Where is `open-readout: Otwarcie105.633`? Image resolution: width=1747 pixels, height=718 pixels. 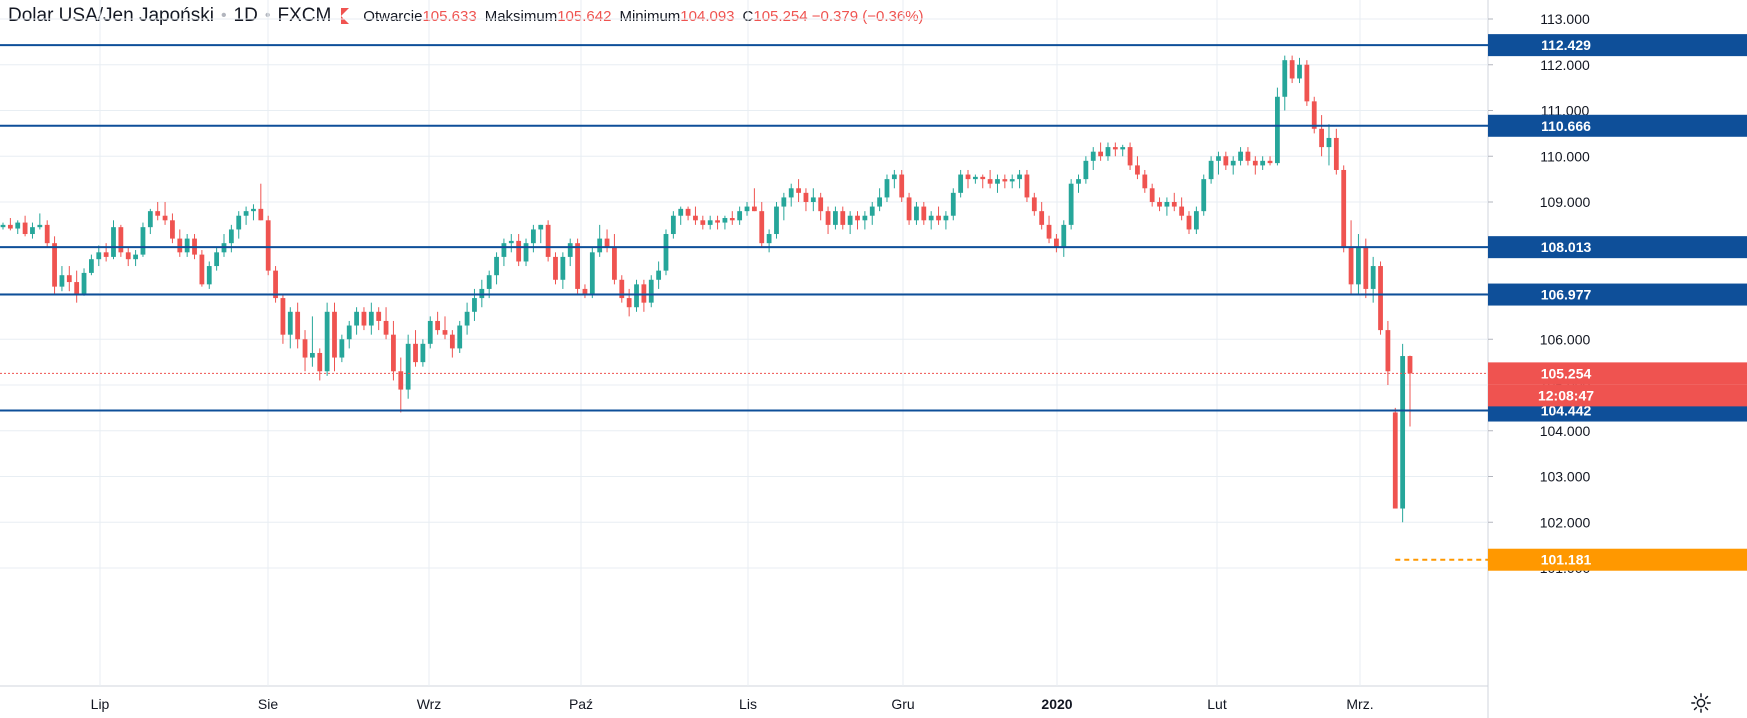
open-readout: Otwarcie105.633 is located at coordinates (419, 16).